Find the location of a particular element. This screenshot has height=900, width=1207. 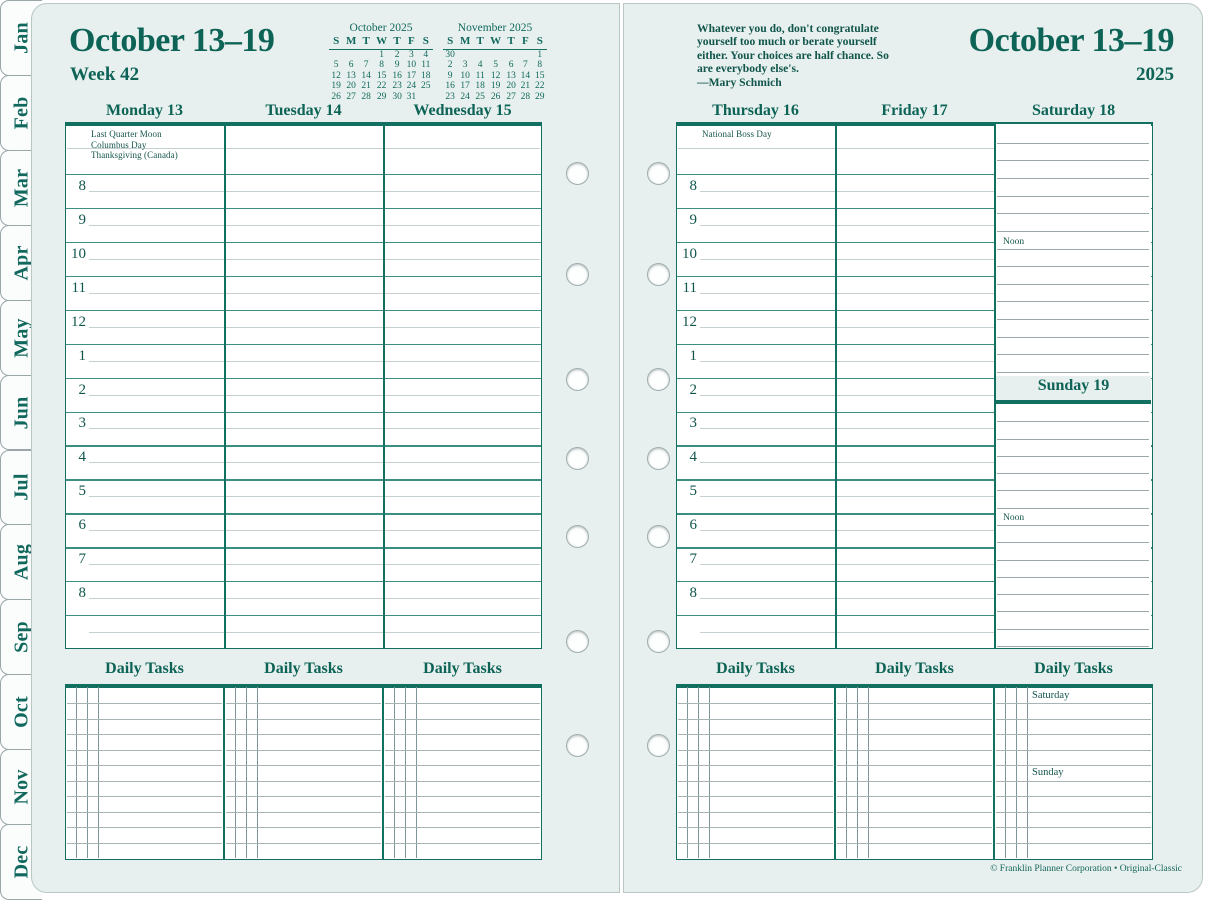

hour-number: 6 is located at coordinates (82, 525).